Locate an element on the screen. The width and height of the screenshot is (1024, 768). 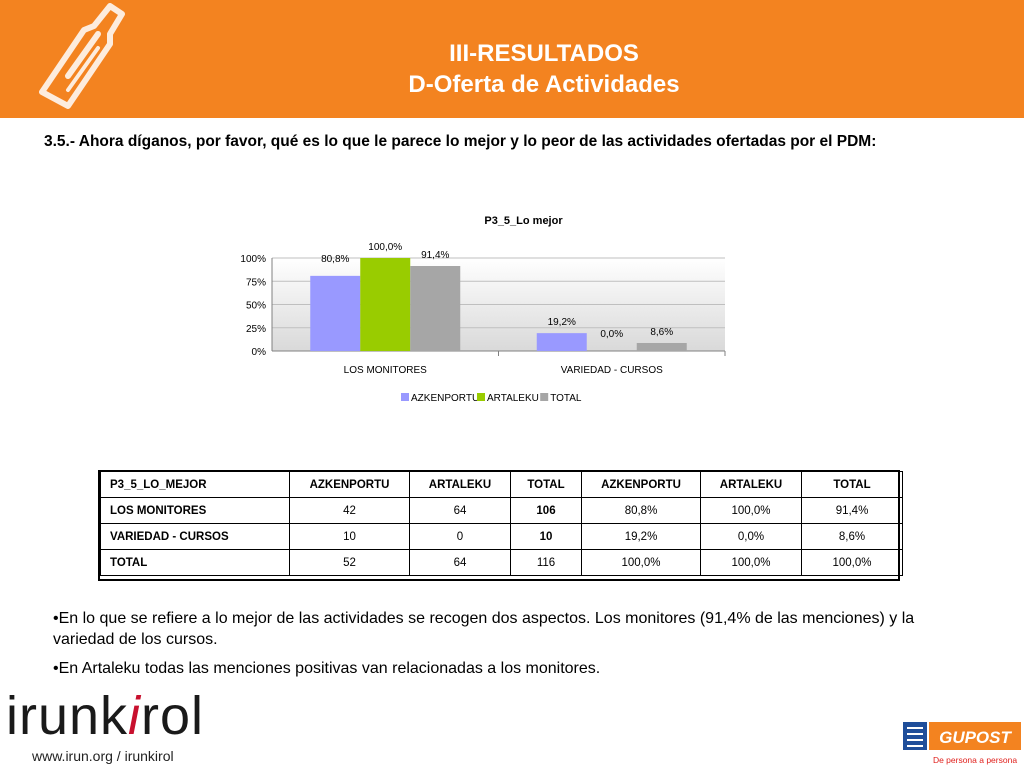
data-label: 100,0% is located at coordinates (385, 247).